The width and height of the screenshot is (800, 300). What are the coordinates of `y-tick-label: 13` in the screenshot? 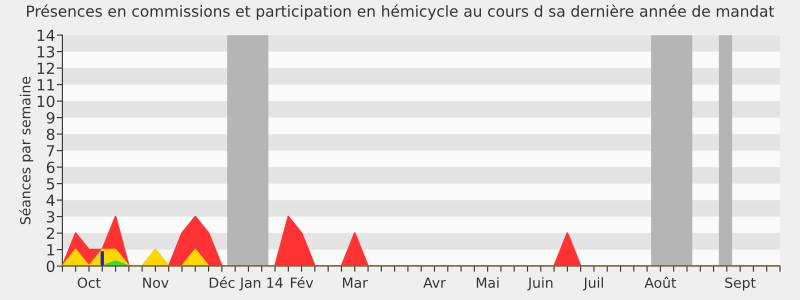 It's located at (46, 52).